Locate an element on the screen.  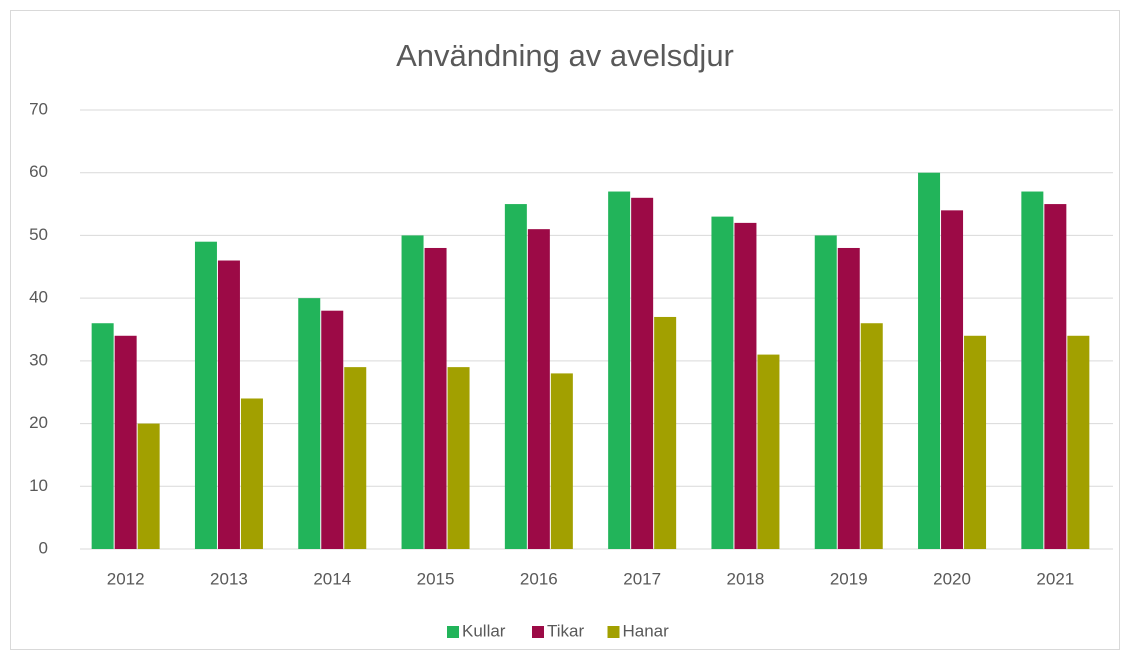
x-tick-label: 2012 is located at coordinates (126, 578).